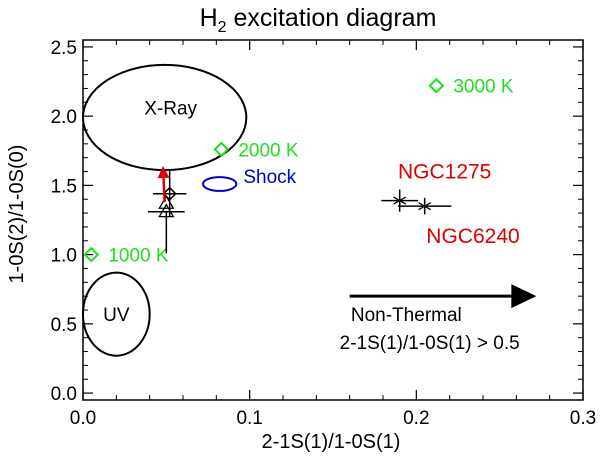  Describe the element at coordinates (249, 418) in the screenshot. I see `x-tick-label: 0.1` at that location.